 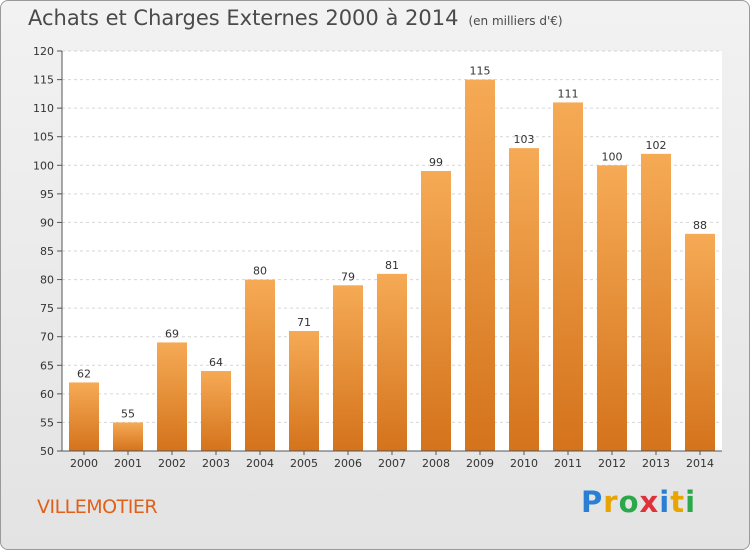 I want to click on brand-logo: Proxiti, so click(x=638, y=502).